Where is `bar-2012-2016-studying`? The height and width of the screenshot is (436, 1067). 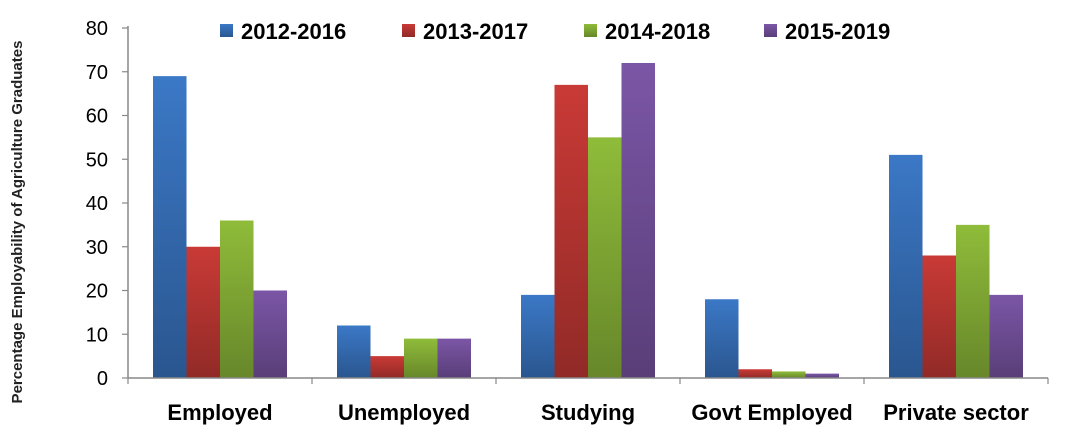 bar-2012-2016-studying is located at coordinates (538, 336).